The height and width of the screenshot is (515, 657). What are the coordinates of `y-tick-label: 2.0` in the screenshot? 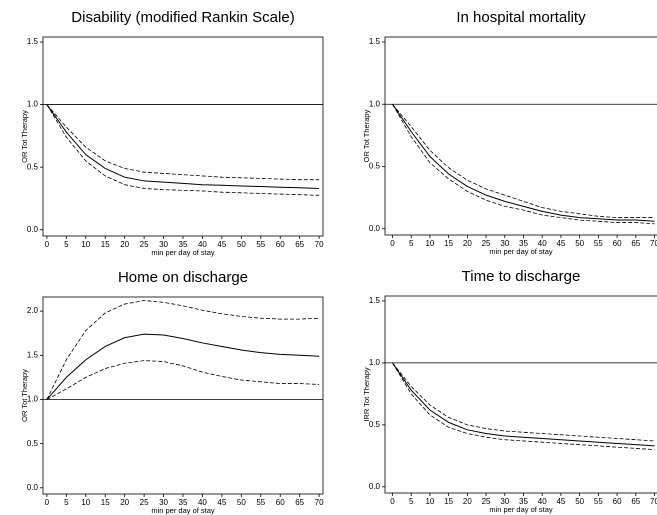 It's located at (33, 310).